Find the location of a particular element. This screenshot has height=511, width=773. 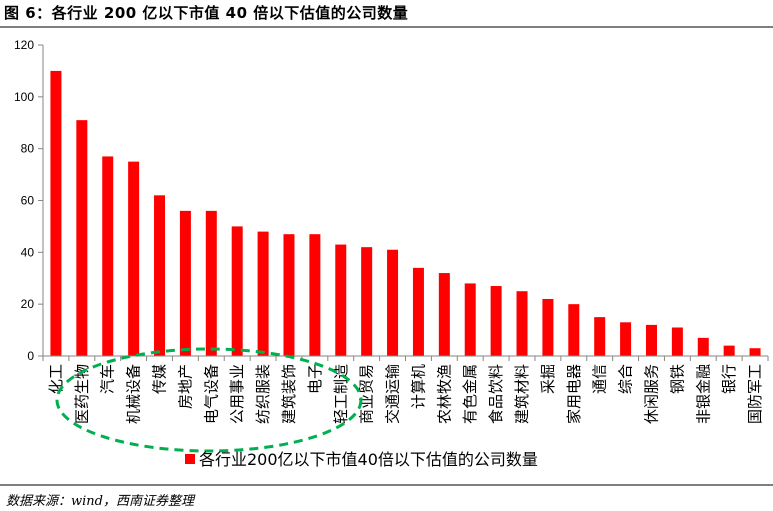

source-note: 数据来源：wind，西南证券整理 is located at coordinates (100, 501).